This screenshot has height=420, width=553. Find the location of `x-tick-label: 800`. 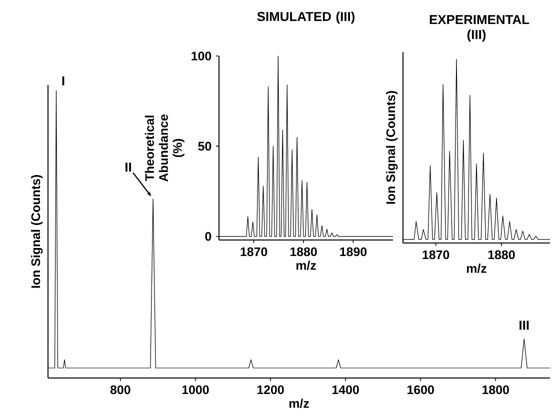

x-tick-label: 800 is located at coordinates (120, 389).